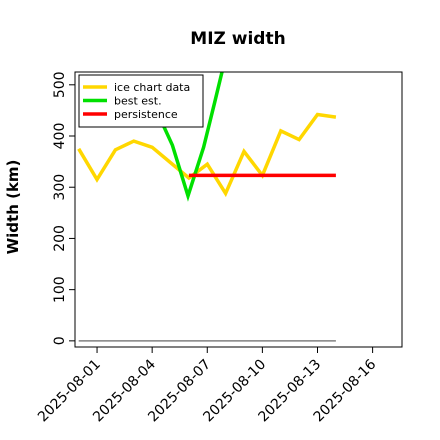 This screenshot has width=440, height=440. What do you see at coordinates (60, 187) in the screenshot?
I see `y-tick-label: 300` at bounding box center [60, 187].